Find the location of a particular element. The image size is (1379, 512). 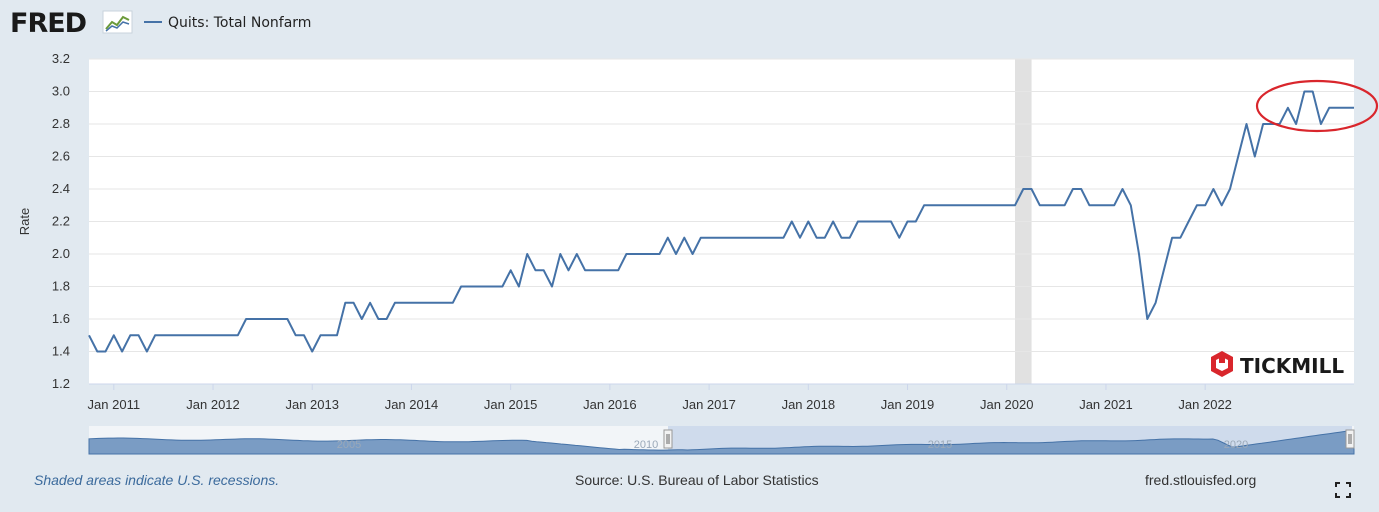

fullscreen-icon is located at coordinates (1343, 490).